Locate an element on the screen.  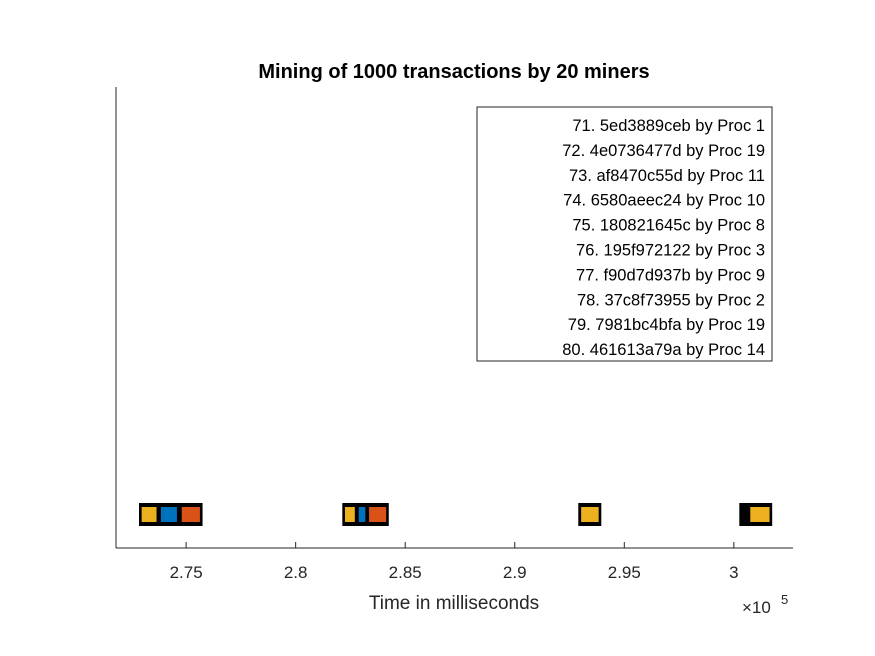
legend-entry: 71. 5ed3889ceb by Proc 1 is located at coordinates (668, 126).